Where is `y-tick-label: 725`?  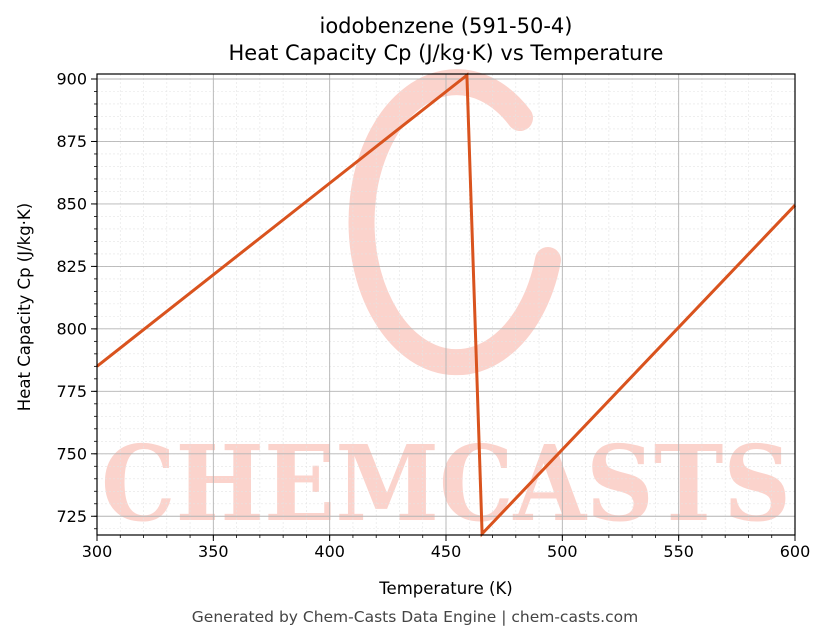 y-tick-label: 725 is located at coordinates (71, 516).